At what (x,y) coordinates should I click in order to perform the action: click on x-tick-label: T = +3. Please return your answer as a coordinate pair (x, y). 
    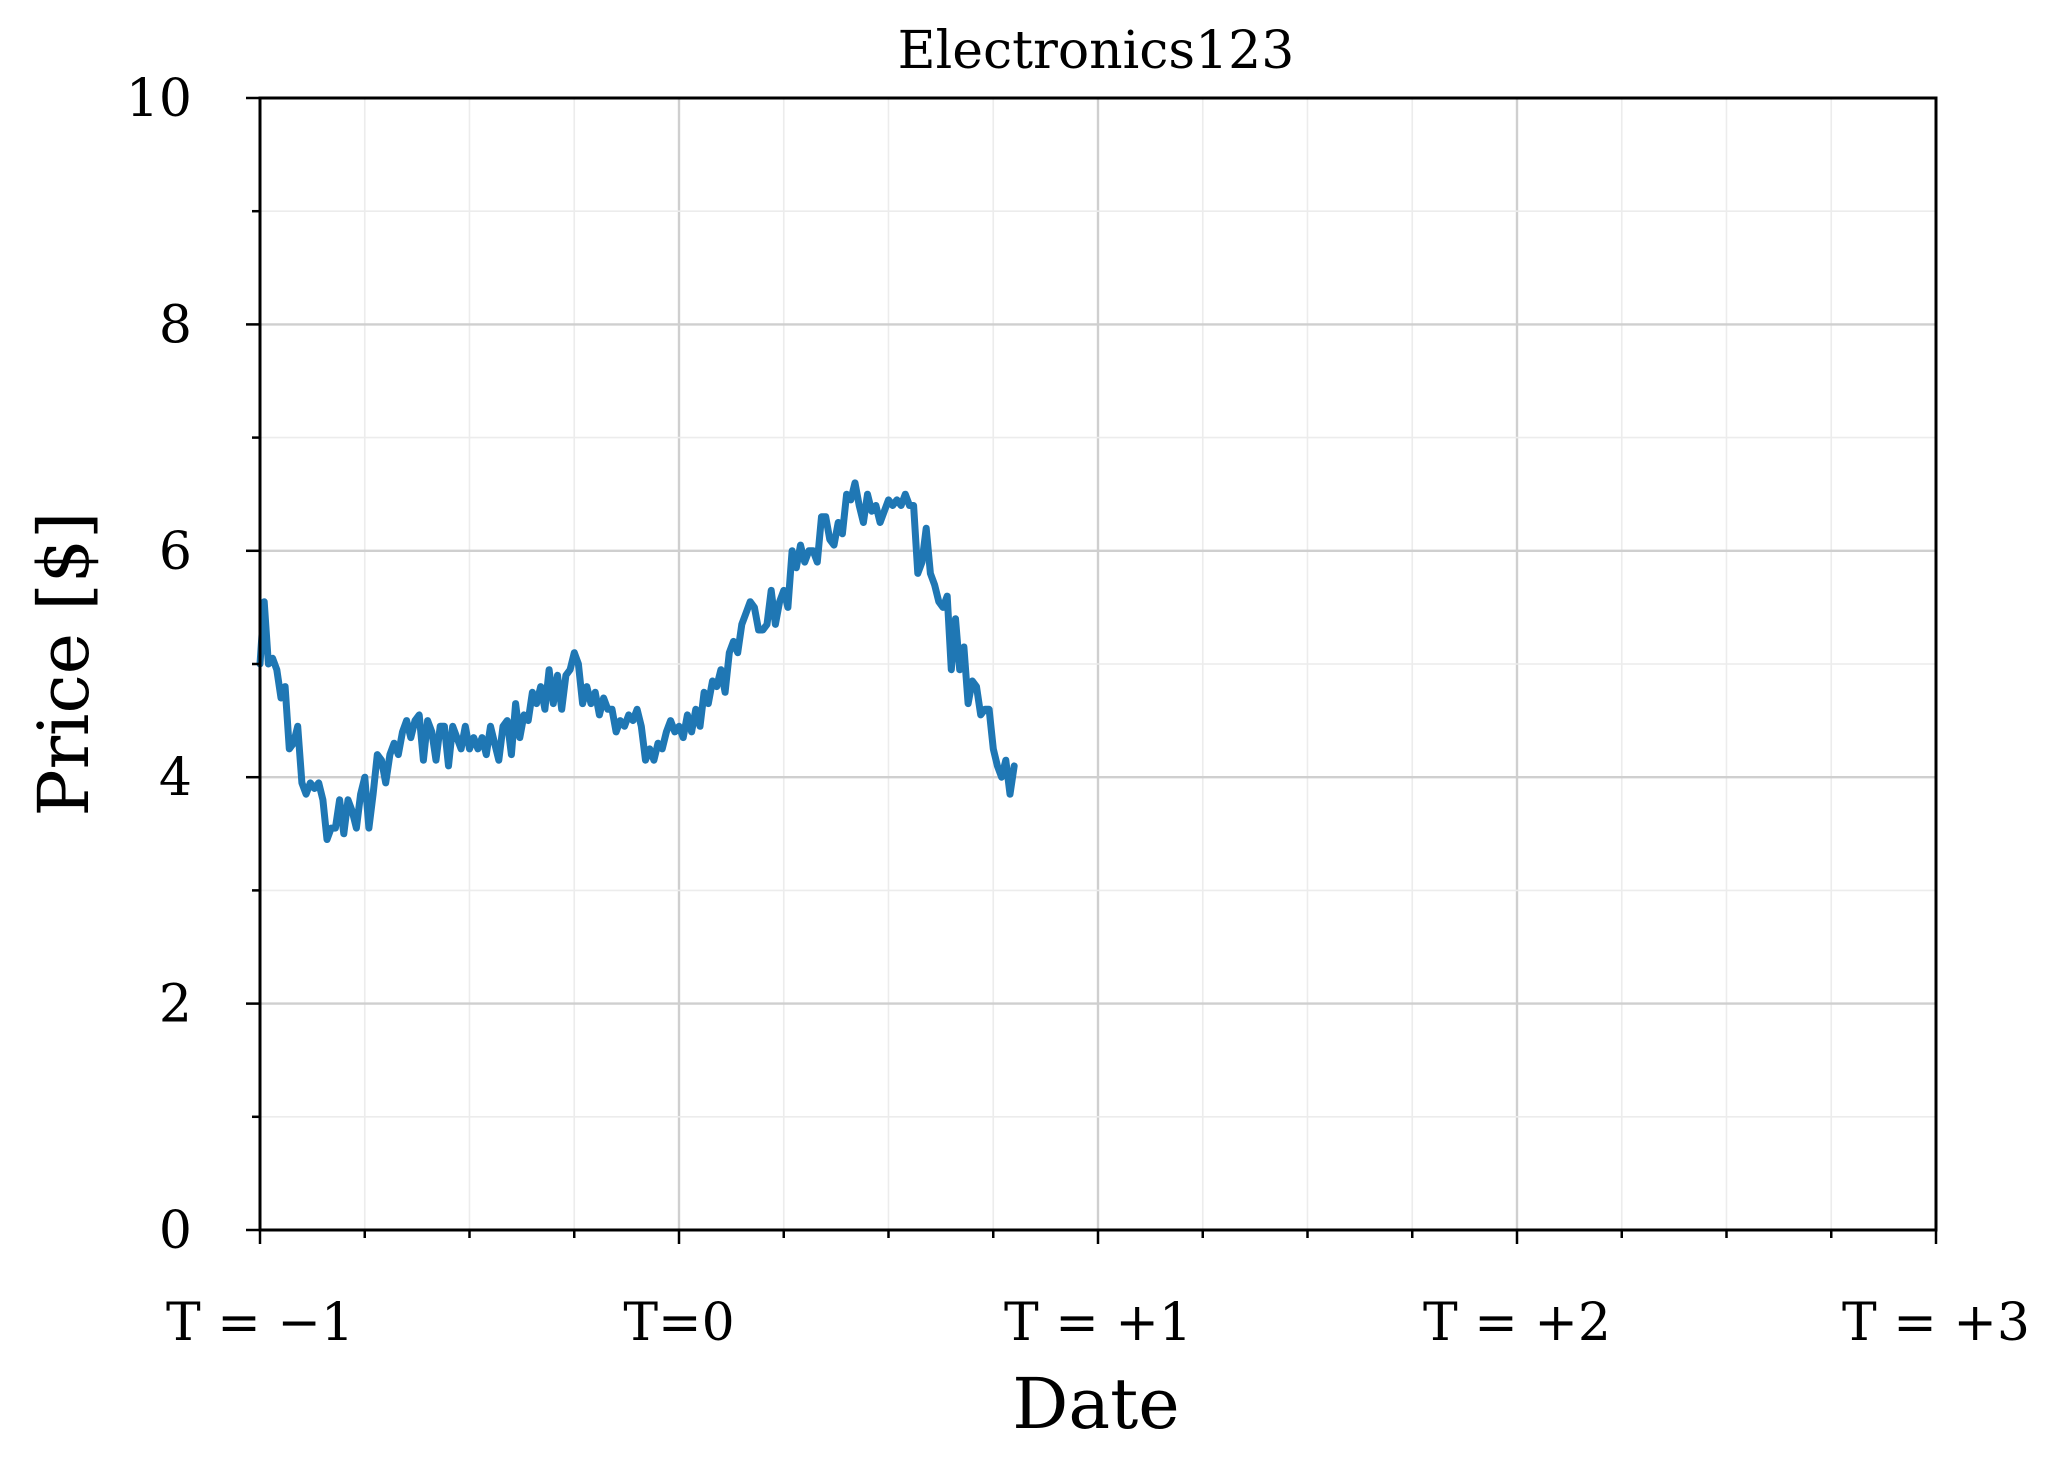
    Looking at the image, I should click on (1936, 1323).